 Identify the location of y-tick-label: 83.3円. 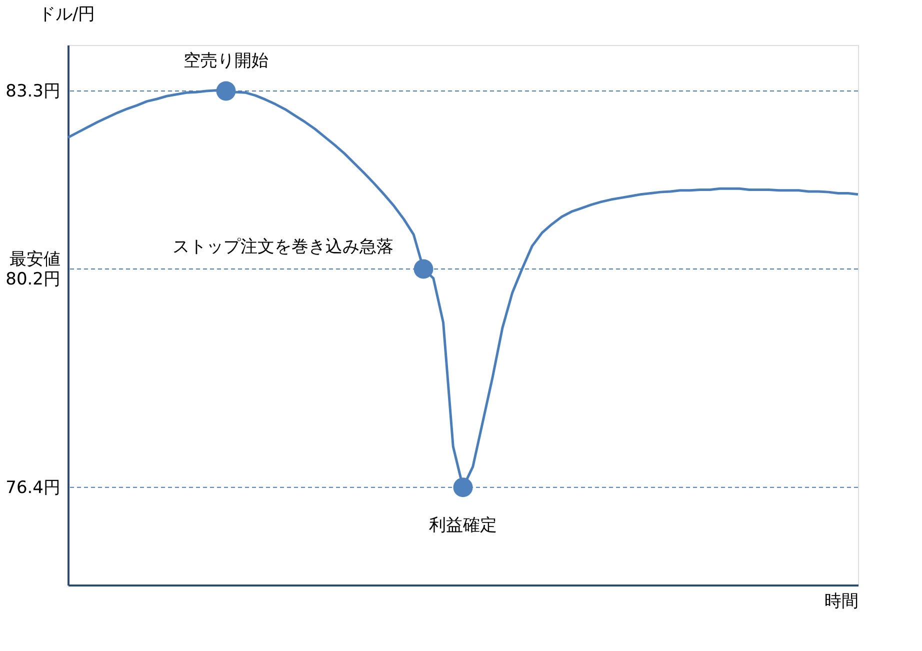
(33, 91).